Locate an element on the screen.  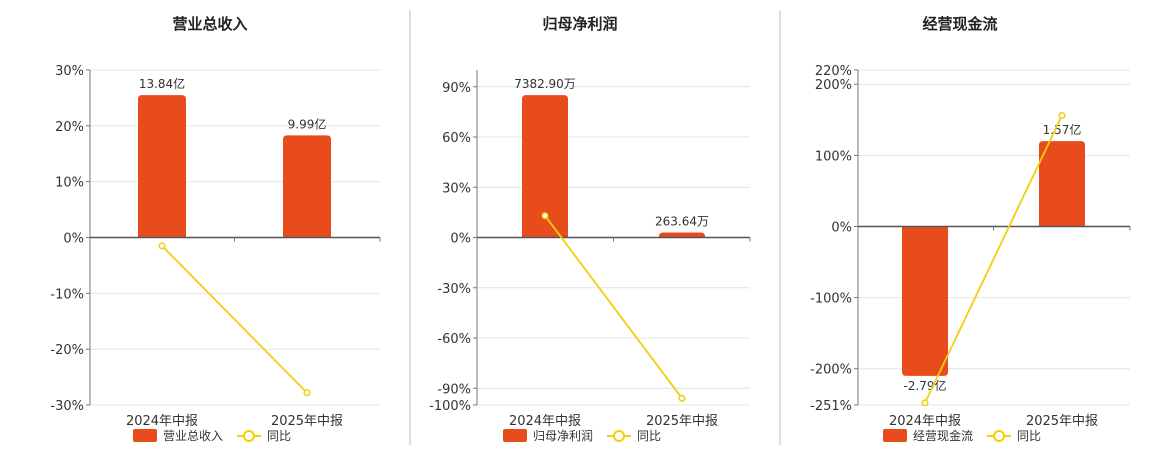
y-tick-label: 200% is located at coordinates (833, 85).